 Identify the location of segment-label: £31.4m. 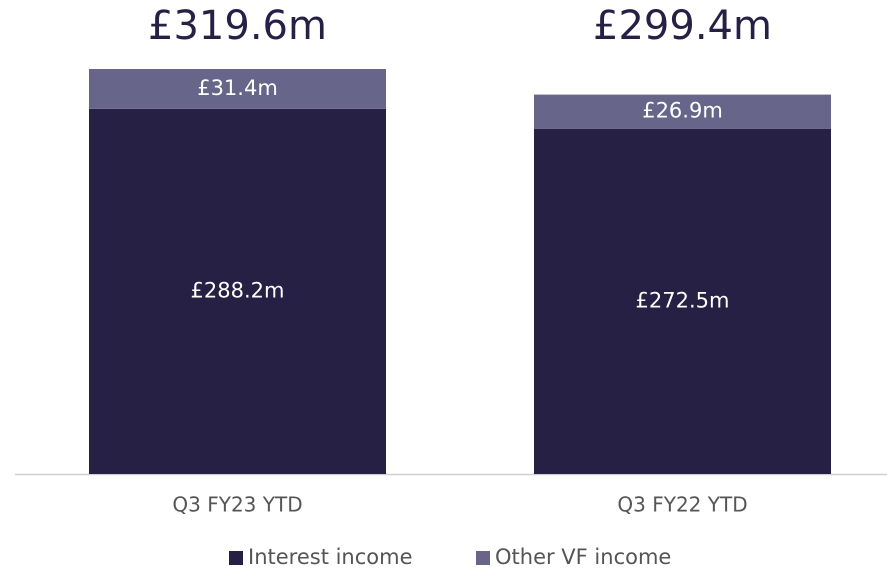
(237, 88).